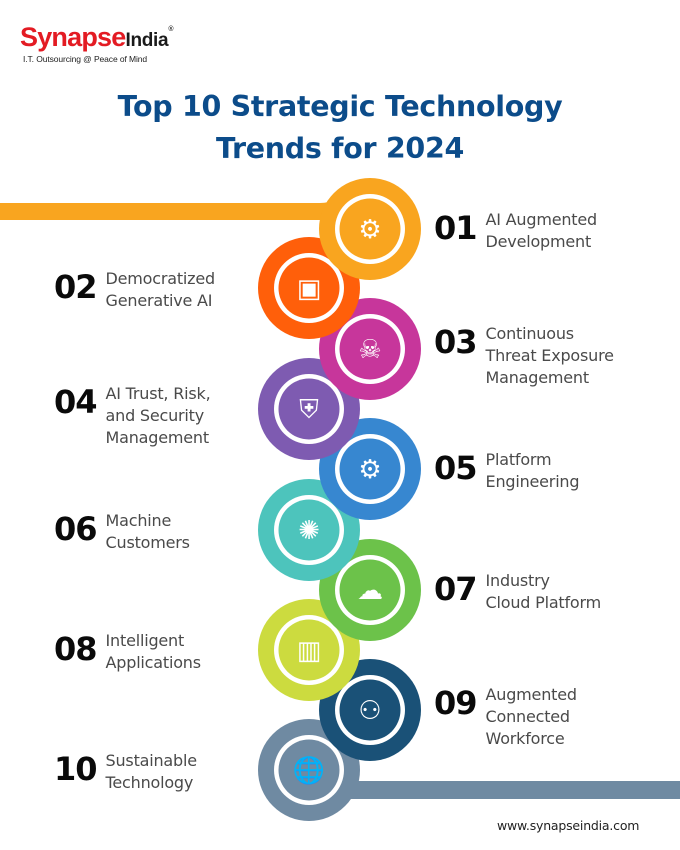 This screenshot has width=680, height=850. What do you see at coordinates (456, 468) in the screenshot?
I see `trend-number: 05` at bounding box center [456, 468].